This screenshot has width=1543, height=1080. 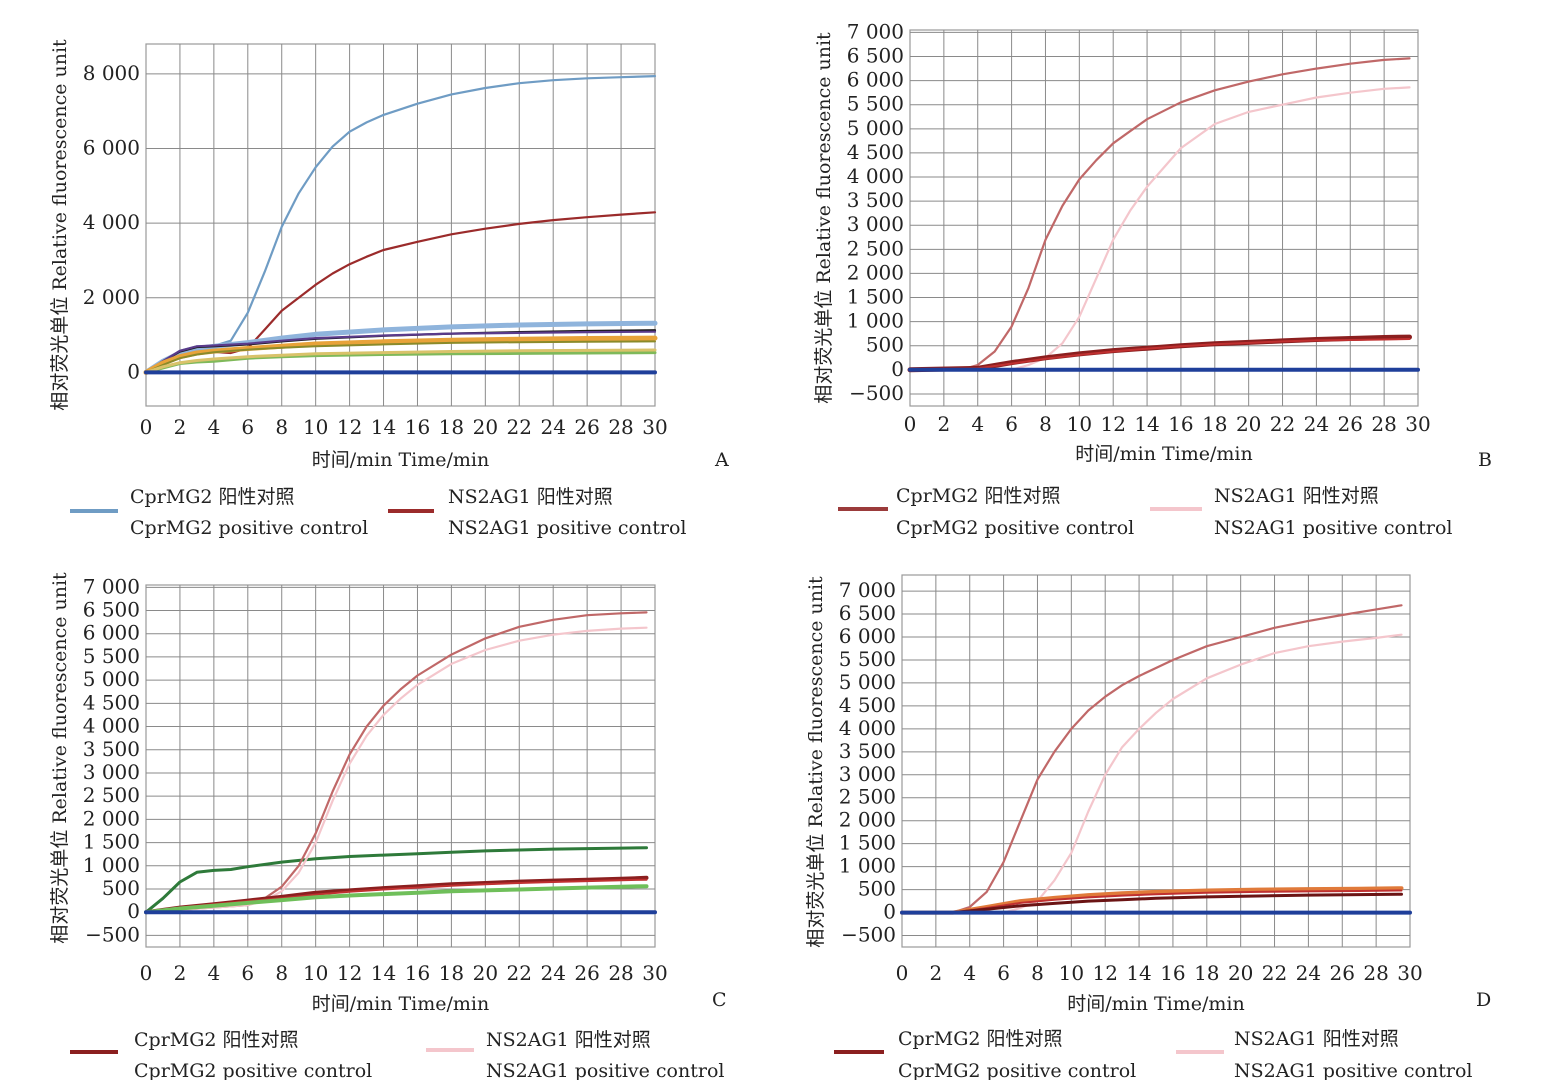 I want to click on y-tick-label: 8 000, so click(x=111, y=73).